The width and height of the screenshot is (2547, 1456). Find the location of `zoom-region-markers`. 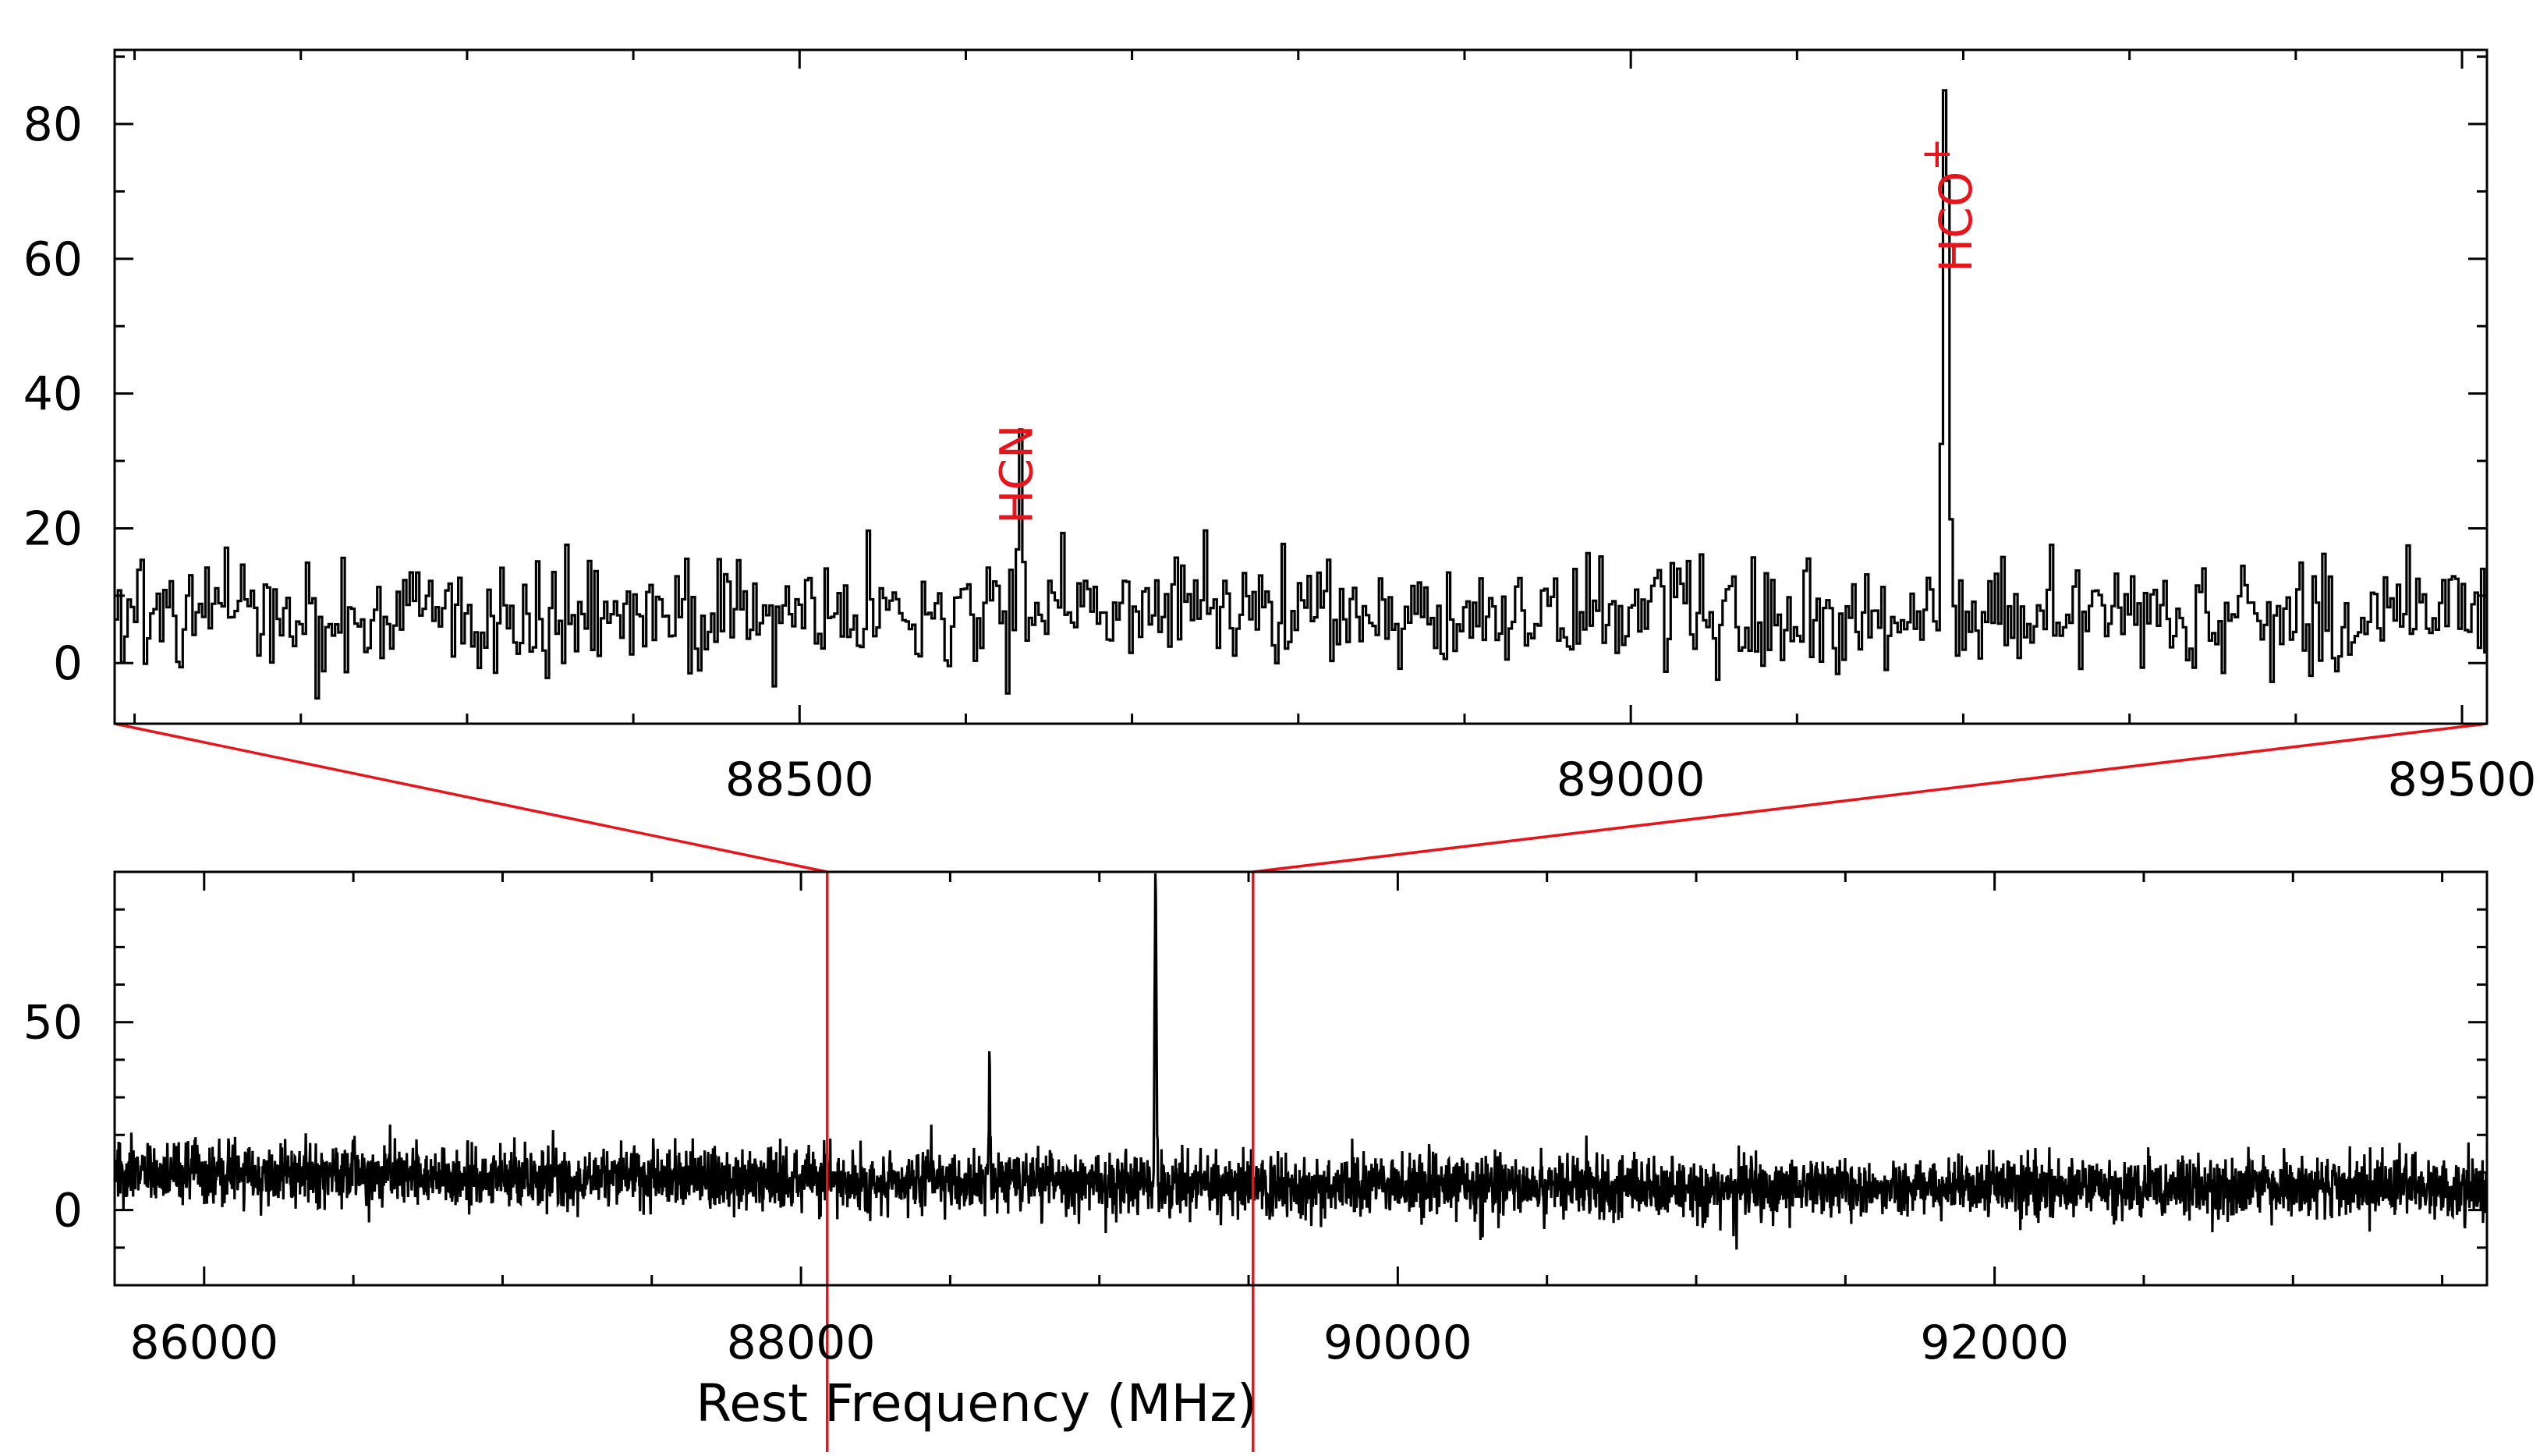

zoom-region-markers is located at coordinates (1040, 1162).